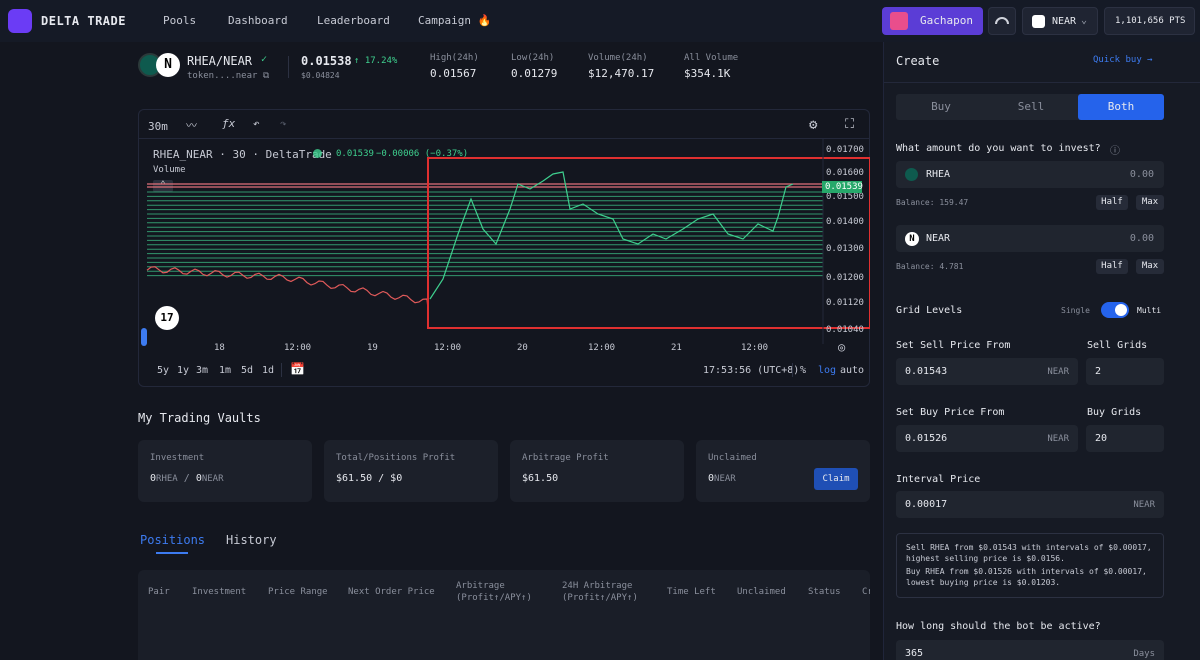  What do you see at coordinates (987, 438) in the screenshot?
I see `buy-price-input: 0.01526 NEAR` at bounding box center [987, 438].